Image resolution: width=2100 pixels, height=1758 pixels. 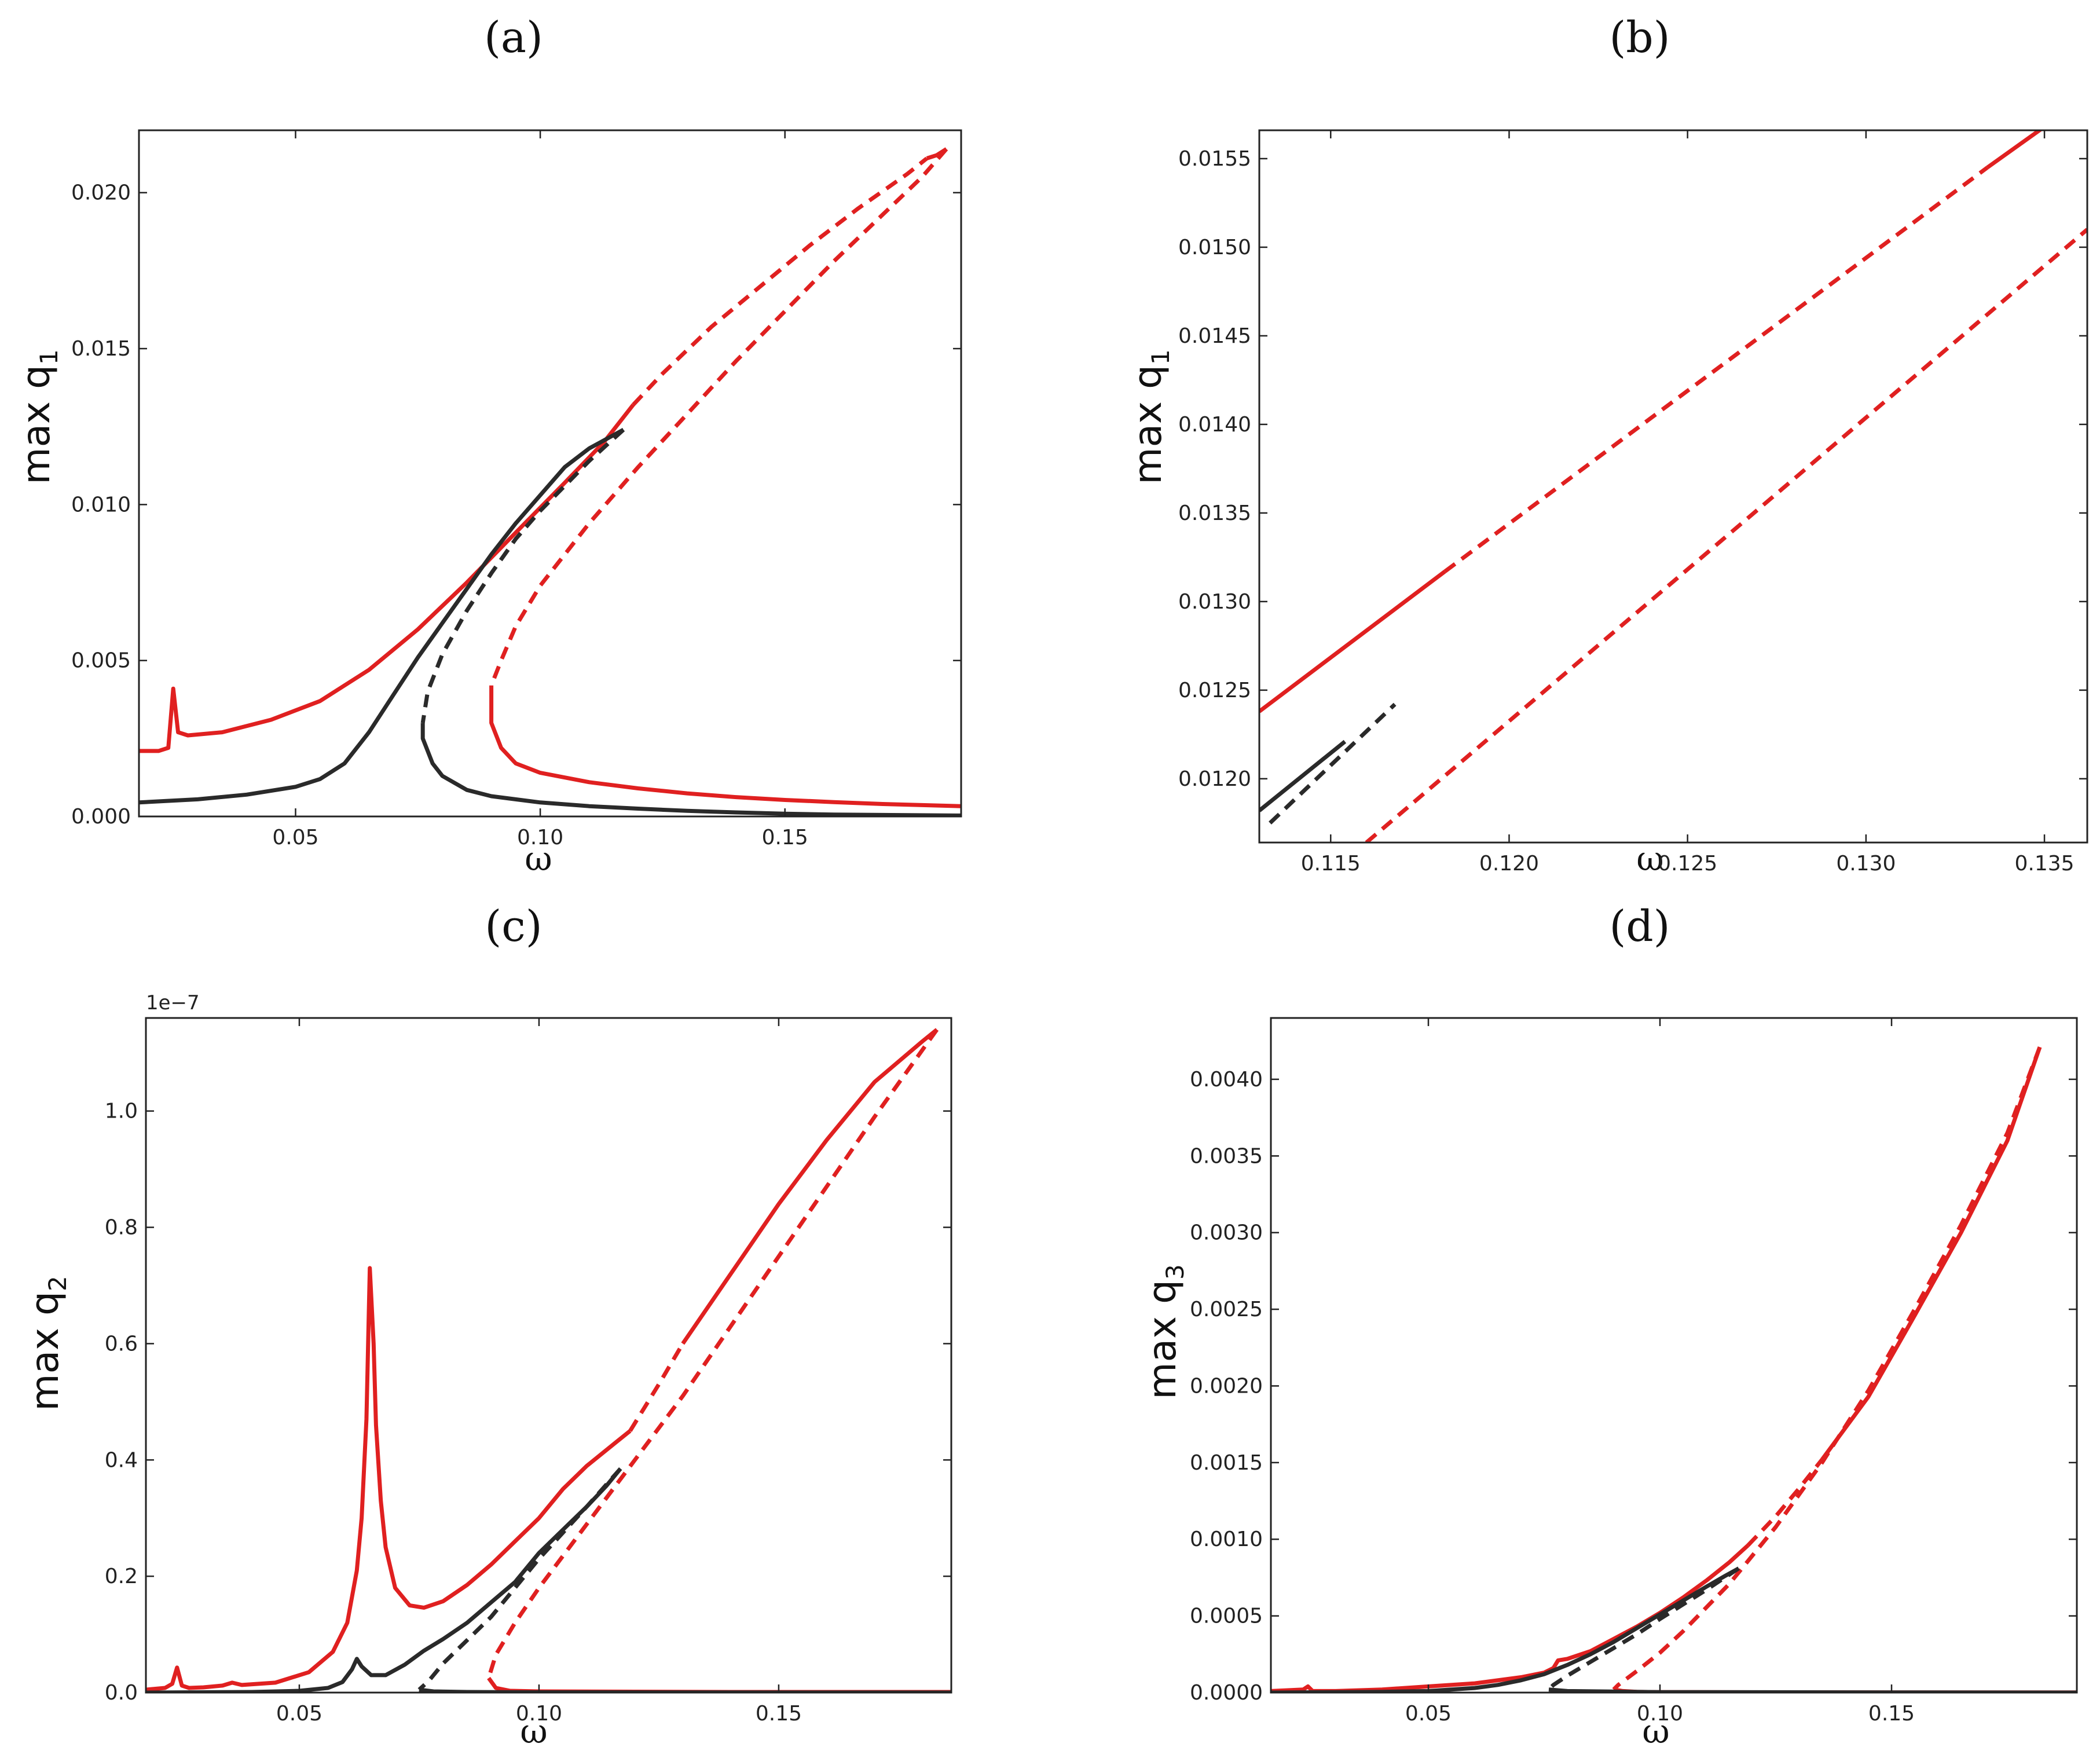 What do you see at coordinates (513, 926) in the screenshot?
I see `panel-label: (c)` at bounding box center [513, 926].